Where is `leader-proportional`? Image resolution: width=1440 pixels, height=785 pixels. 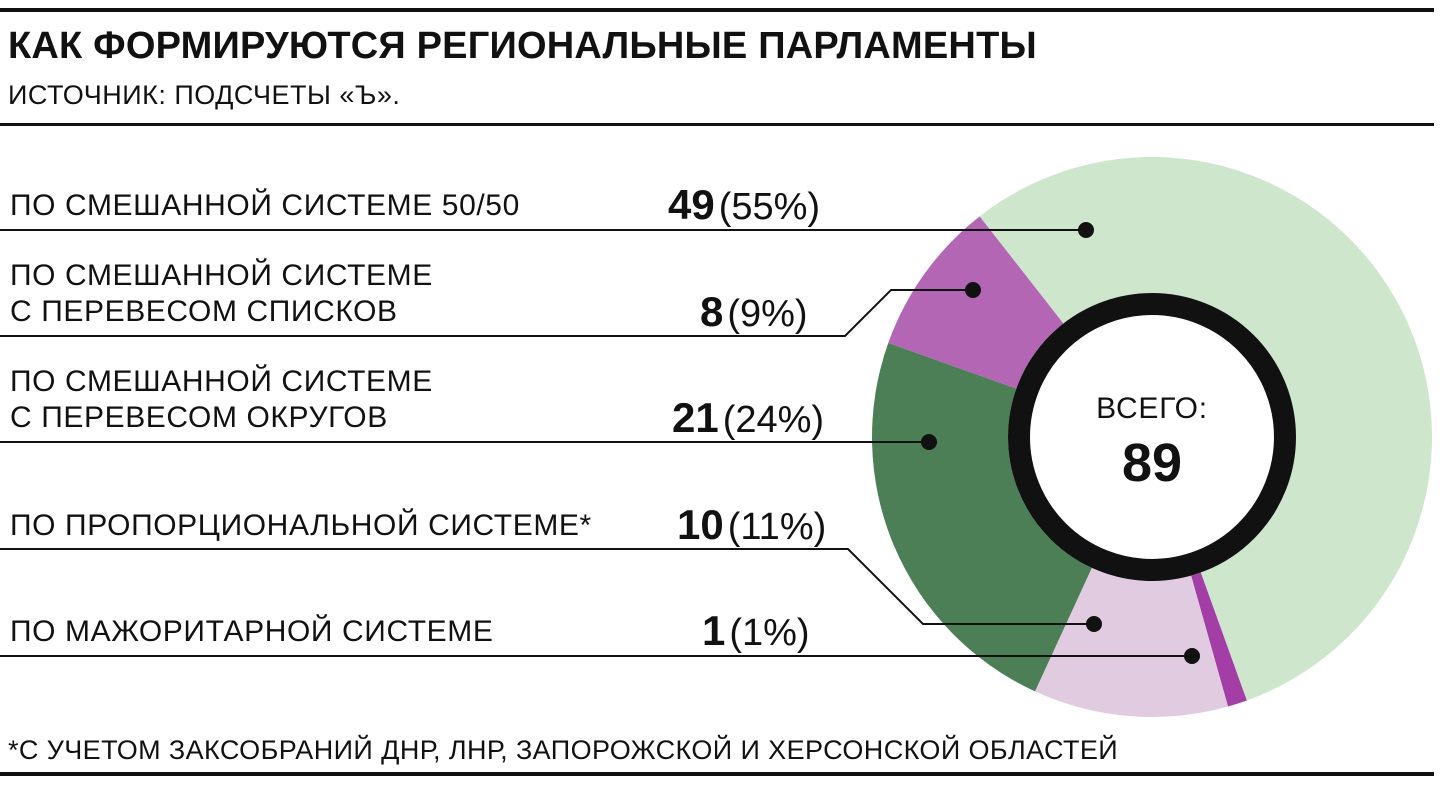
leader-proportional is located at coordinates (547, 586).